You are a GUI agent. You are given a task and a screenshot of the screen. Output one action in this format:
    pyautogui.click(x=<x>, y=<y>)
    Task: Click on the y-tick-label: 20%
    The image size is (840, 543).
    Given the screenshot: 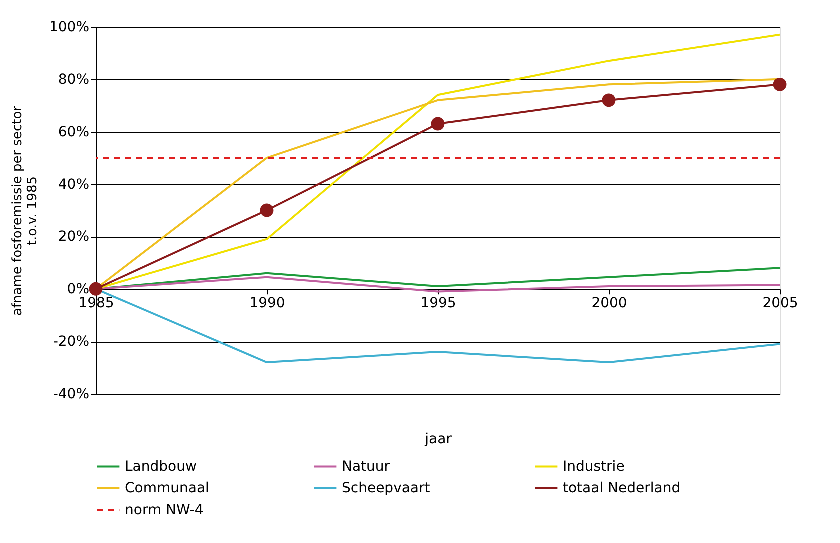 What is the action you would take?
    pyautogui.click(x=74, y=237)
    